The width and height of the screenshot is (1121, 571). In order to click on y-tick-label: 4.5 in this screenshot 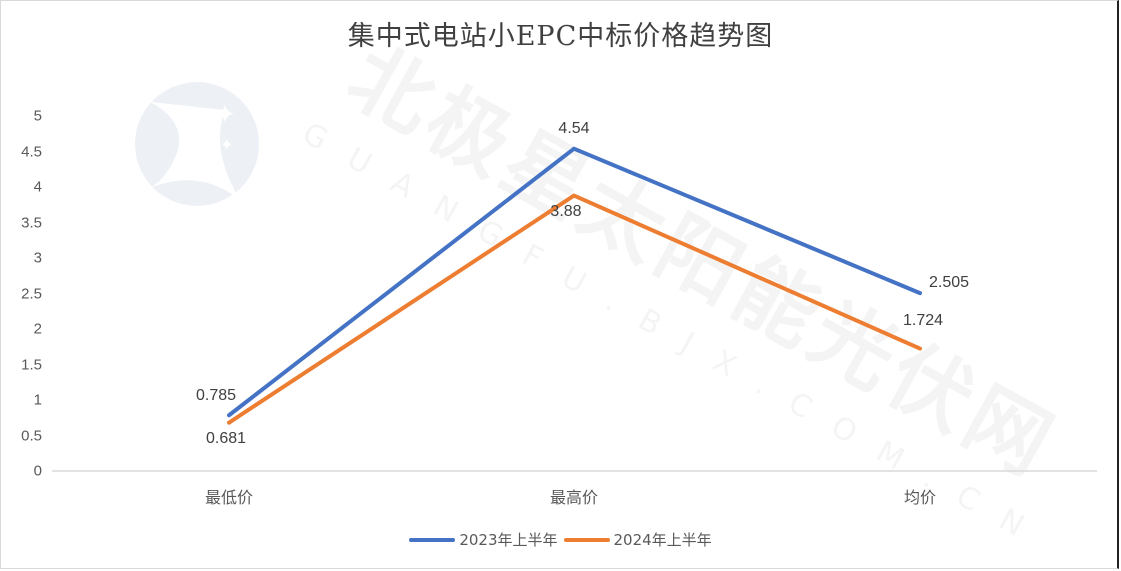, I will do `click(31, 151)`.